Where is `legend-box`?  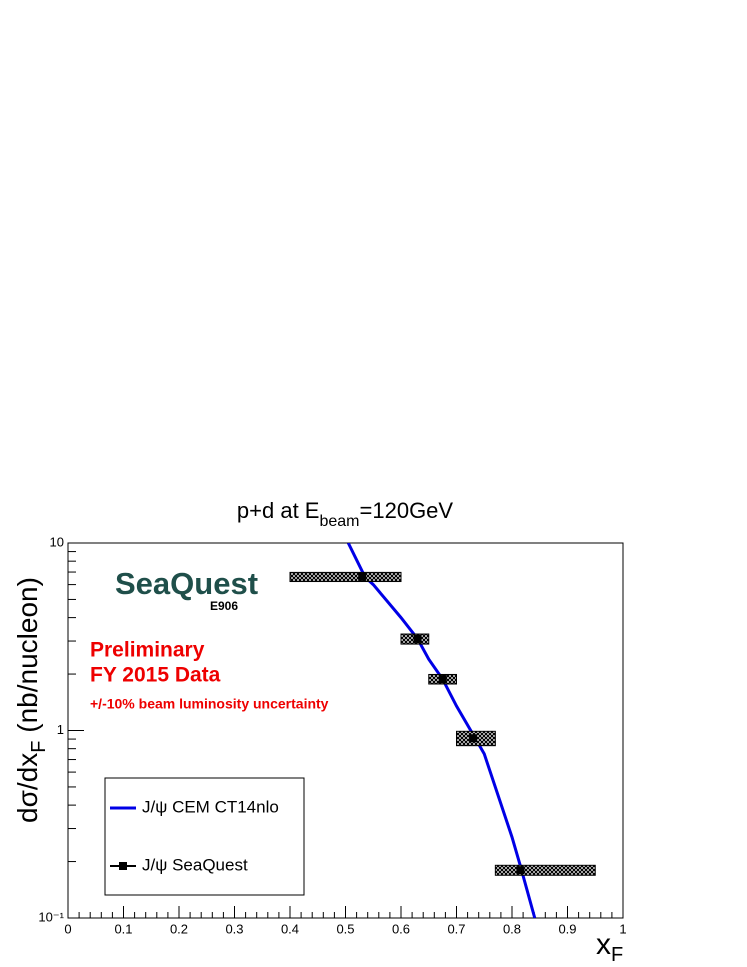 legend-box is located at coordinates (204, 836).